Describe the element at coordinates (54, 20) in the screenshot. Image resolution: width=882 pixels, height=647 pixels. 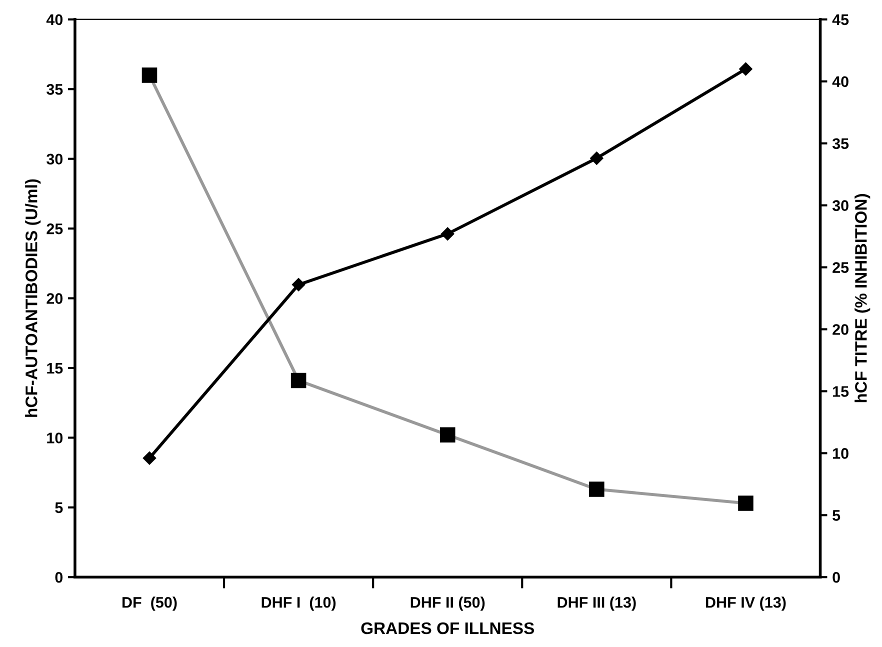
I see `y-tick-label: 40` at that location.